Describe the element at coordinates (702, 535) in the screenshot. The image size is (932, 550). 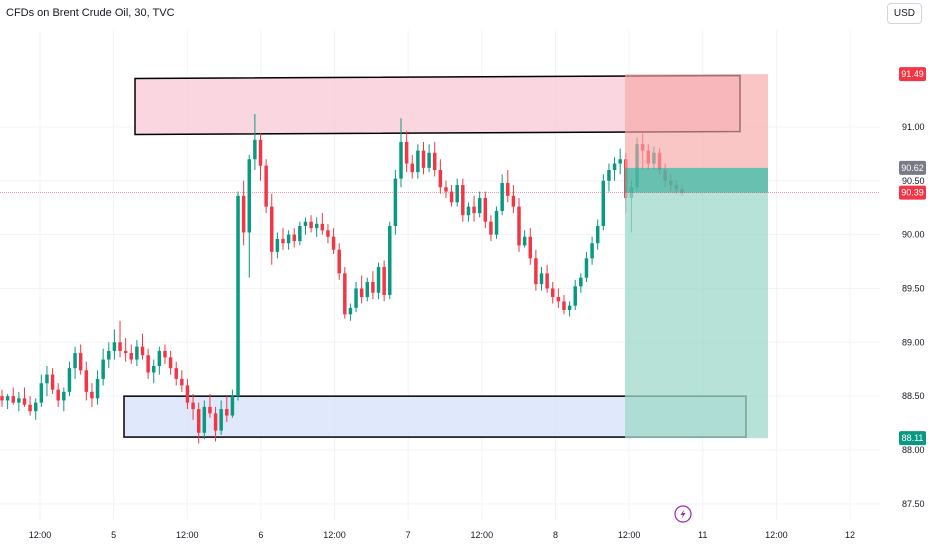
I see `x-tick-label: 11` at that location.